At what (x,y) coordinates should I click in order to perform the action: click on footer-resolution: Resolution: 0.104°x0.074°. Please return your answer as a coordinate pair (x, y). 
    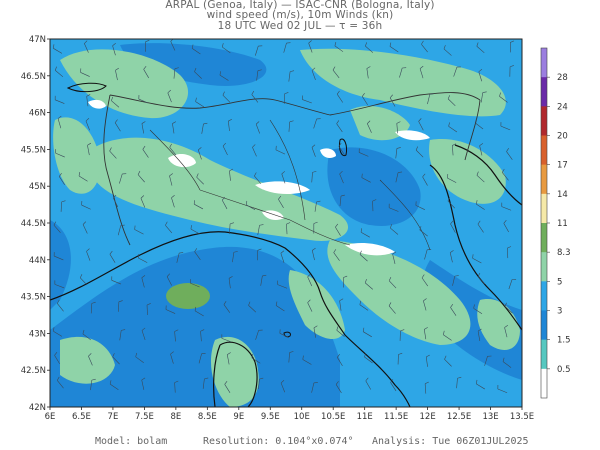
    Looking at the image, I should click on (278, 441).